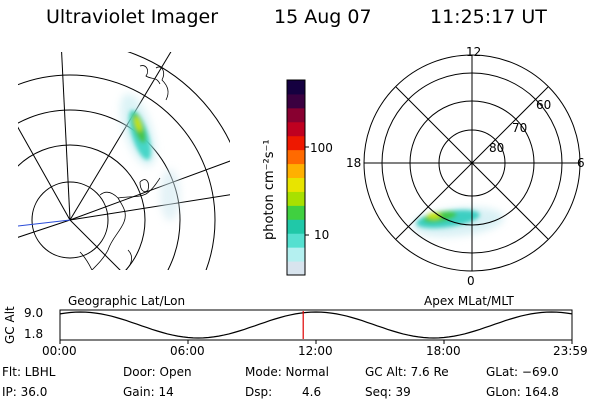 Image resolution: width=600 pixels, height=400 pixels. I want to click on filter-info: Flt: LBHL, so click(29, 372).